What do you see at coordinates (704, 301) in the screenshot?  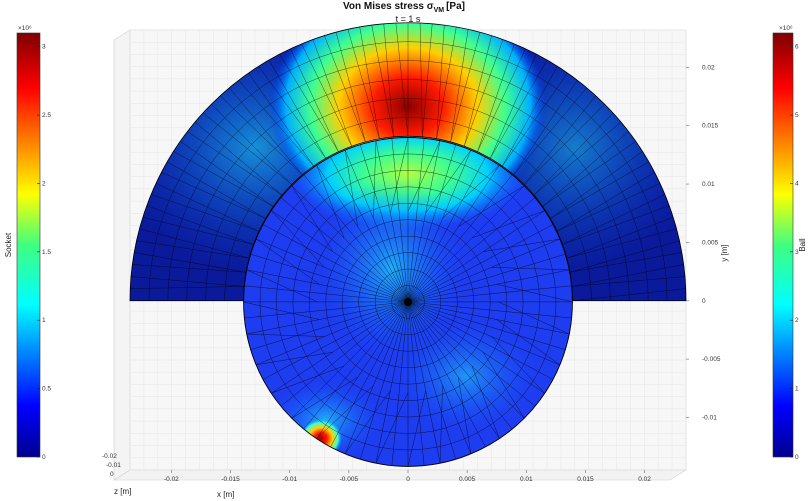 I see `y-tick-label: 0` at bounding box center [704, 301].